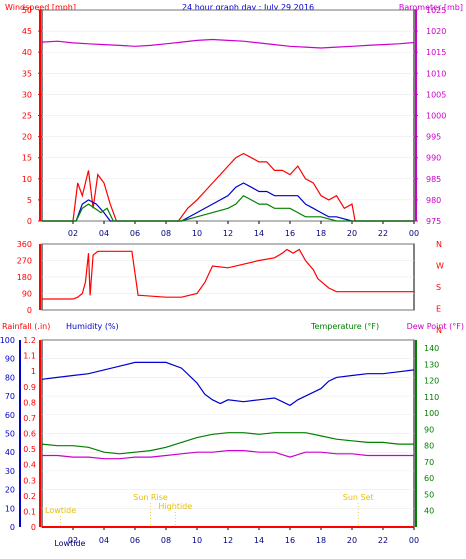  I want to click on humidity-tick-label: 90, so click(10, 359).